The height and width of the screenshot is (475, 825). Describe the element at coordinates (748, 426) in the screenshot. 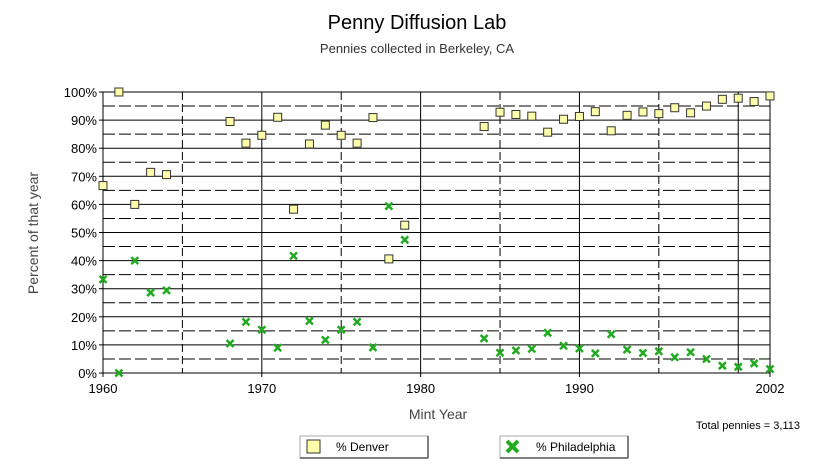

I see `total-pennies-note: Total pennies = 3,113` at that location.